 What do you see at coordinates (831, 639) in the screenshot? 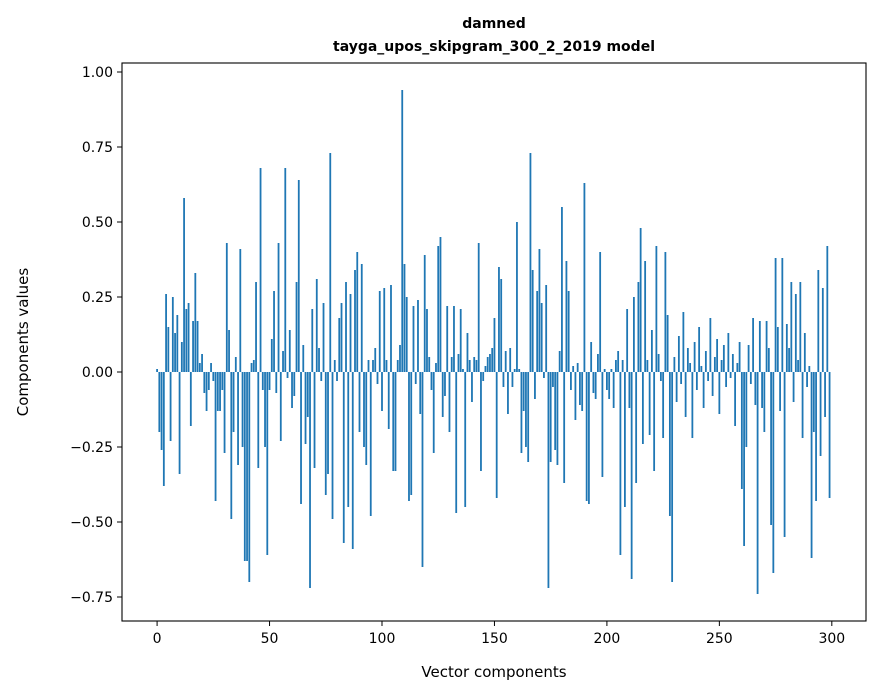
I see `x-tick-label: 300` at bounding box center [831, 639].